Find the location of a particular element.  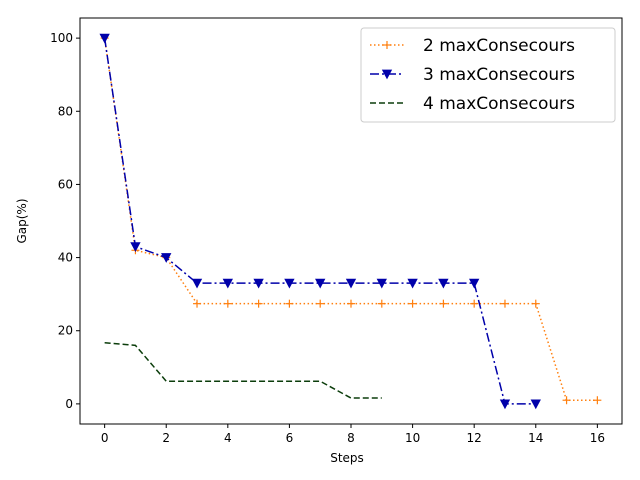

legend-item: 4 maxConsecours is located at coordinates (472, 104).